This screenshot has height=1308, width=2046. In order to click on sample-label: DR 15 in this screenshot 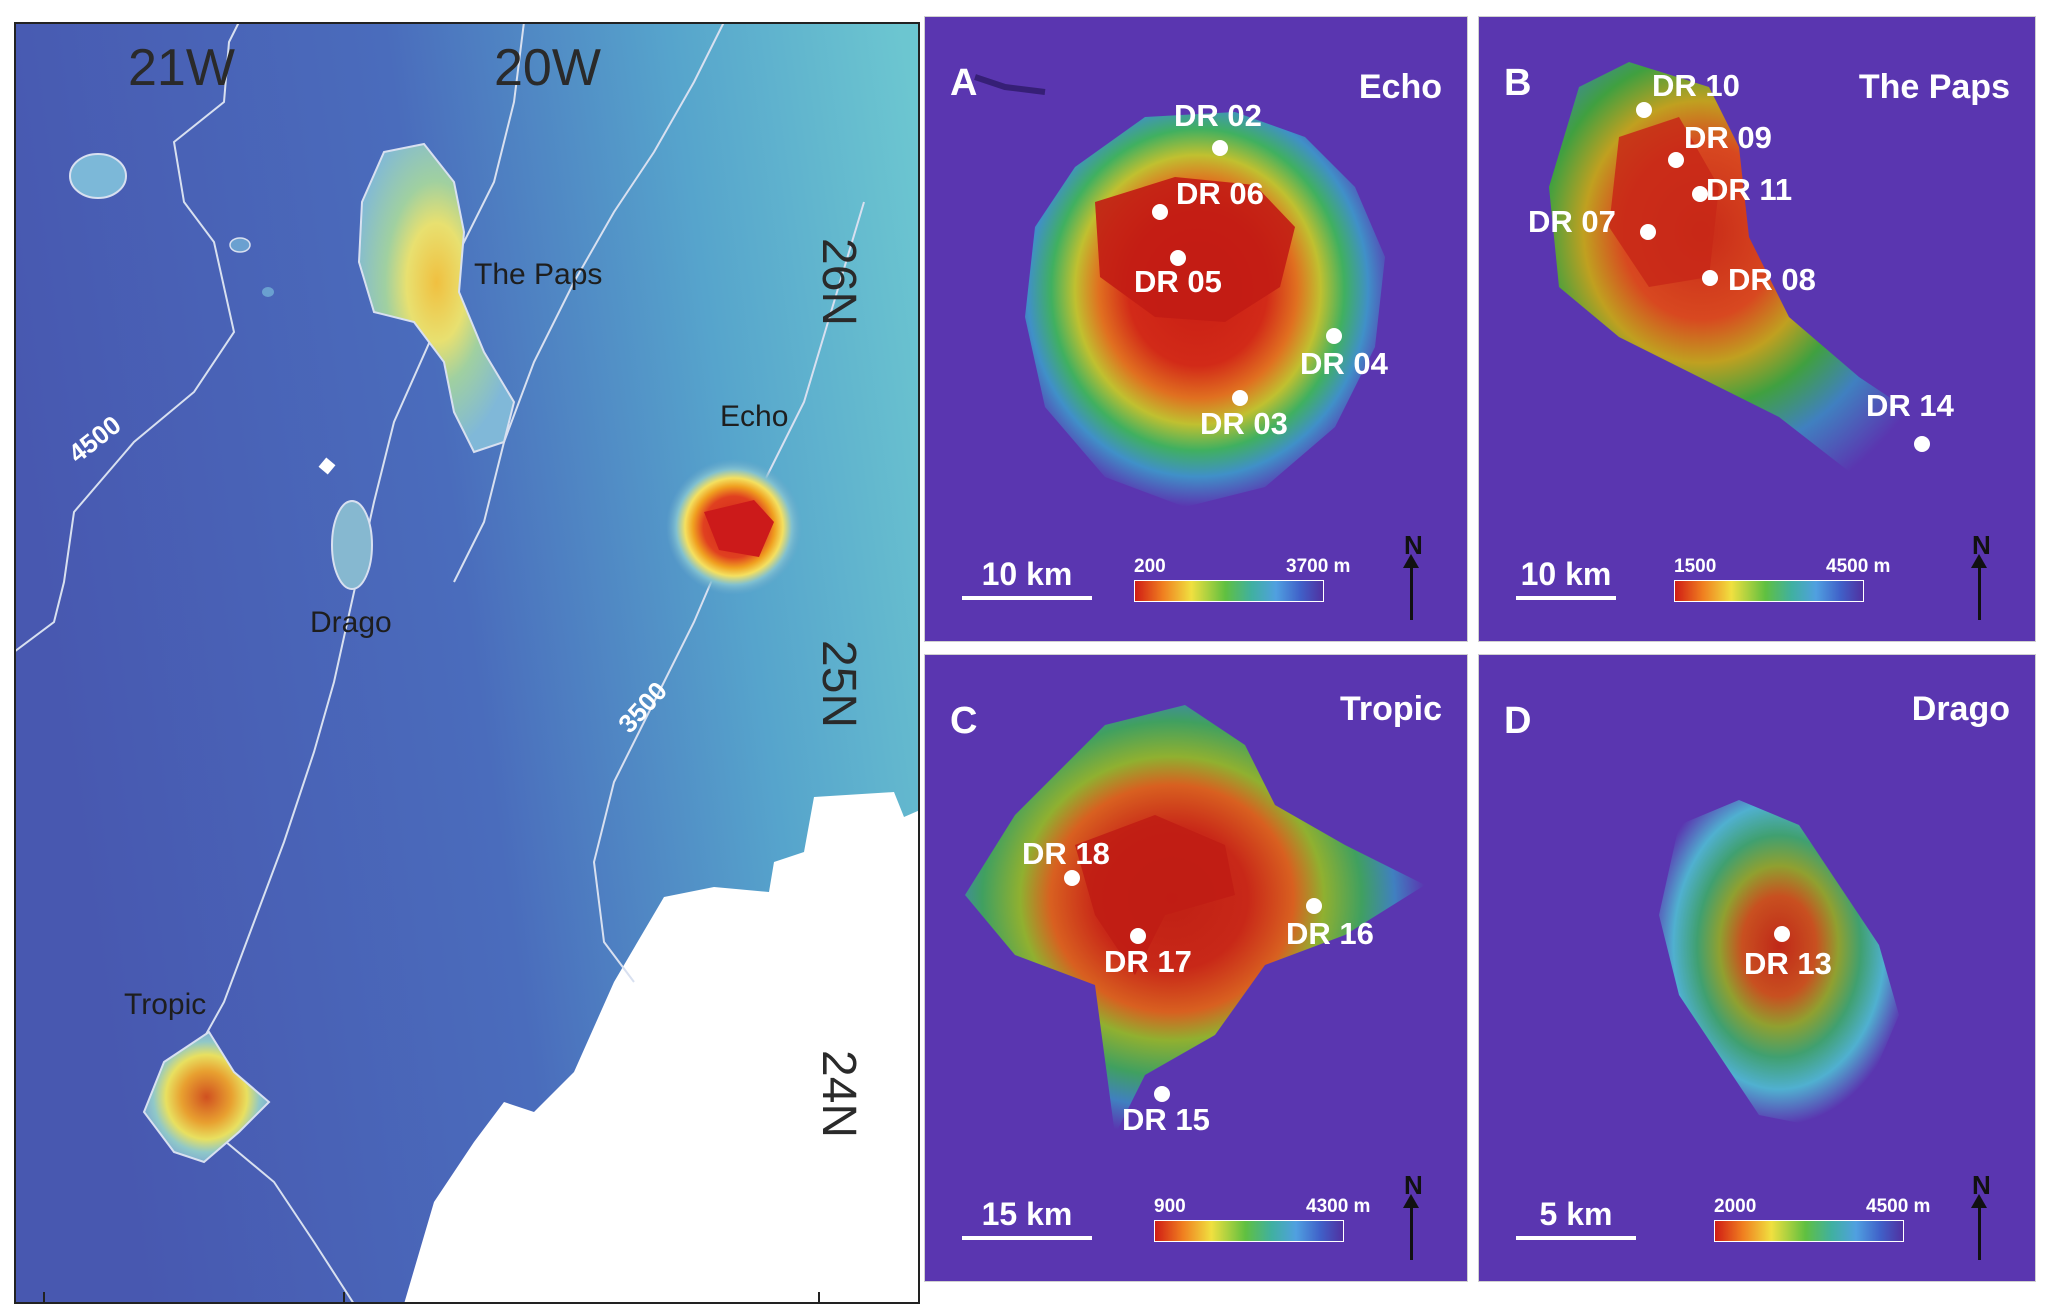, I will do `click(1166, 1119)`.